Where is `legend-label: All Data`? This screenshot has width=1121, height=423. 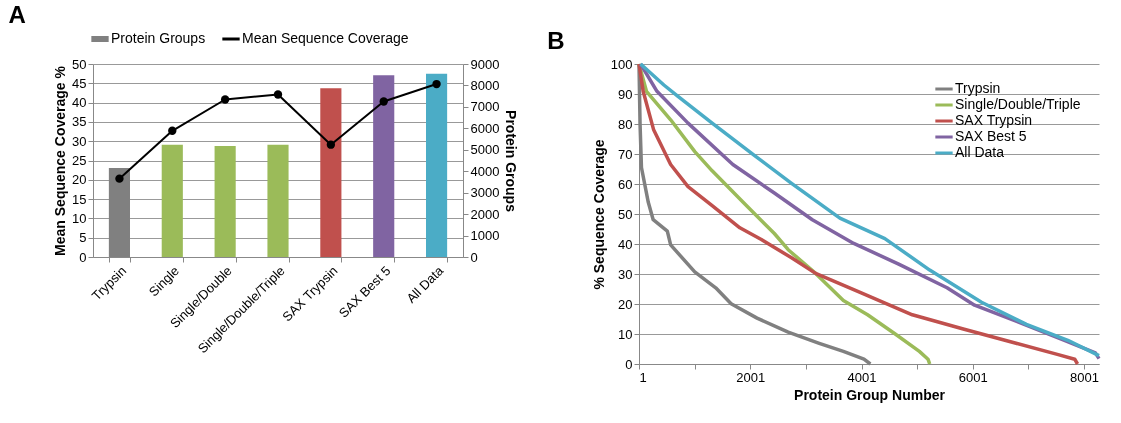
legend-label: All Data is located at coordinates (980, 152).